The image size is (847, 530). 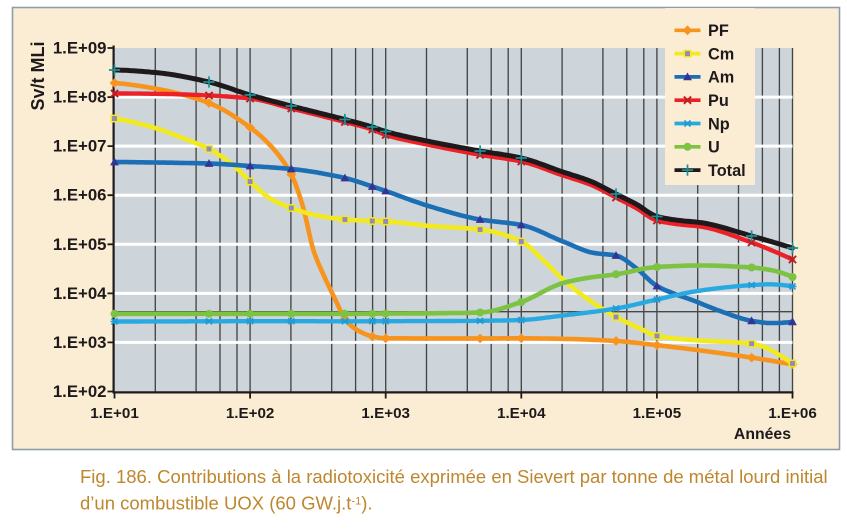 I want to click on svg-text: U, so click(x=714, y=148).